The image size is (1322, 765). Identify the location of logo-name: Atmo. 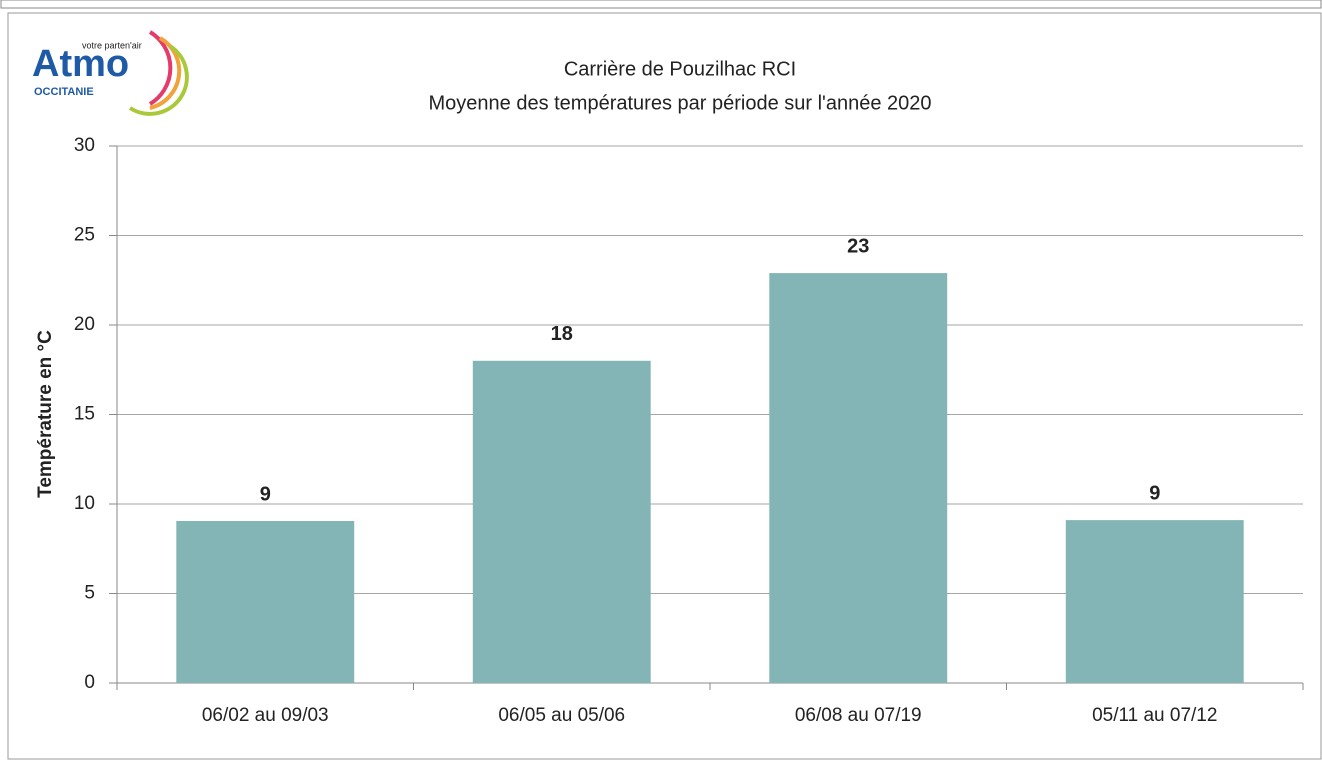
(80, 64).